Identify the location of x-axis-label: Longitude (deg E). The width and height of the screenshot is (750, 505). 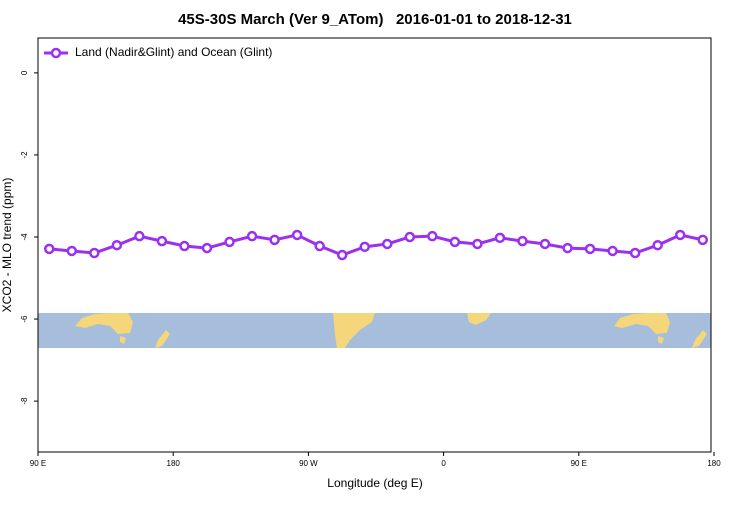
(374, 483).